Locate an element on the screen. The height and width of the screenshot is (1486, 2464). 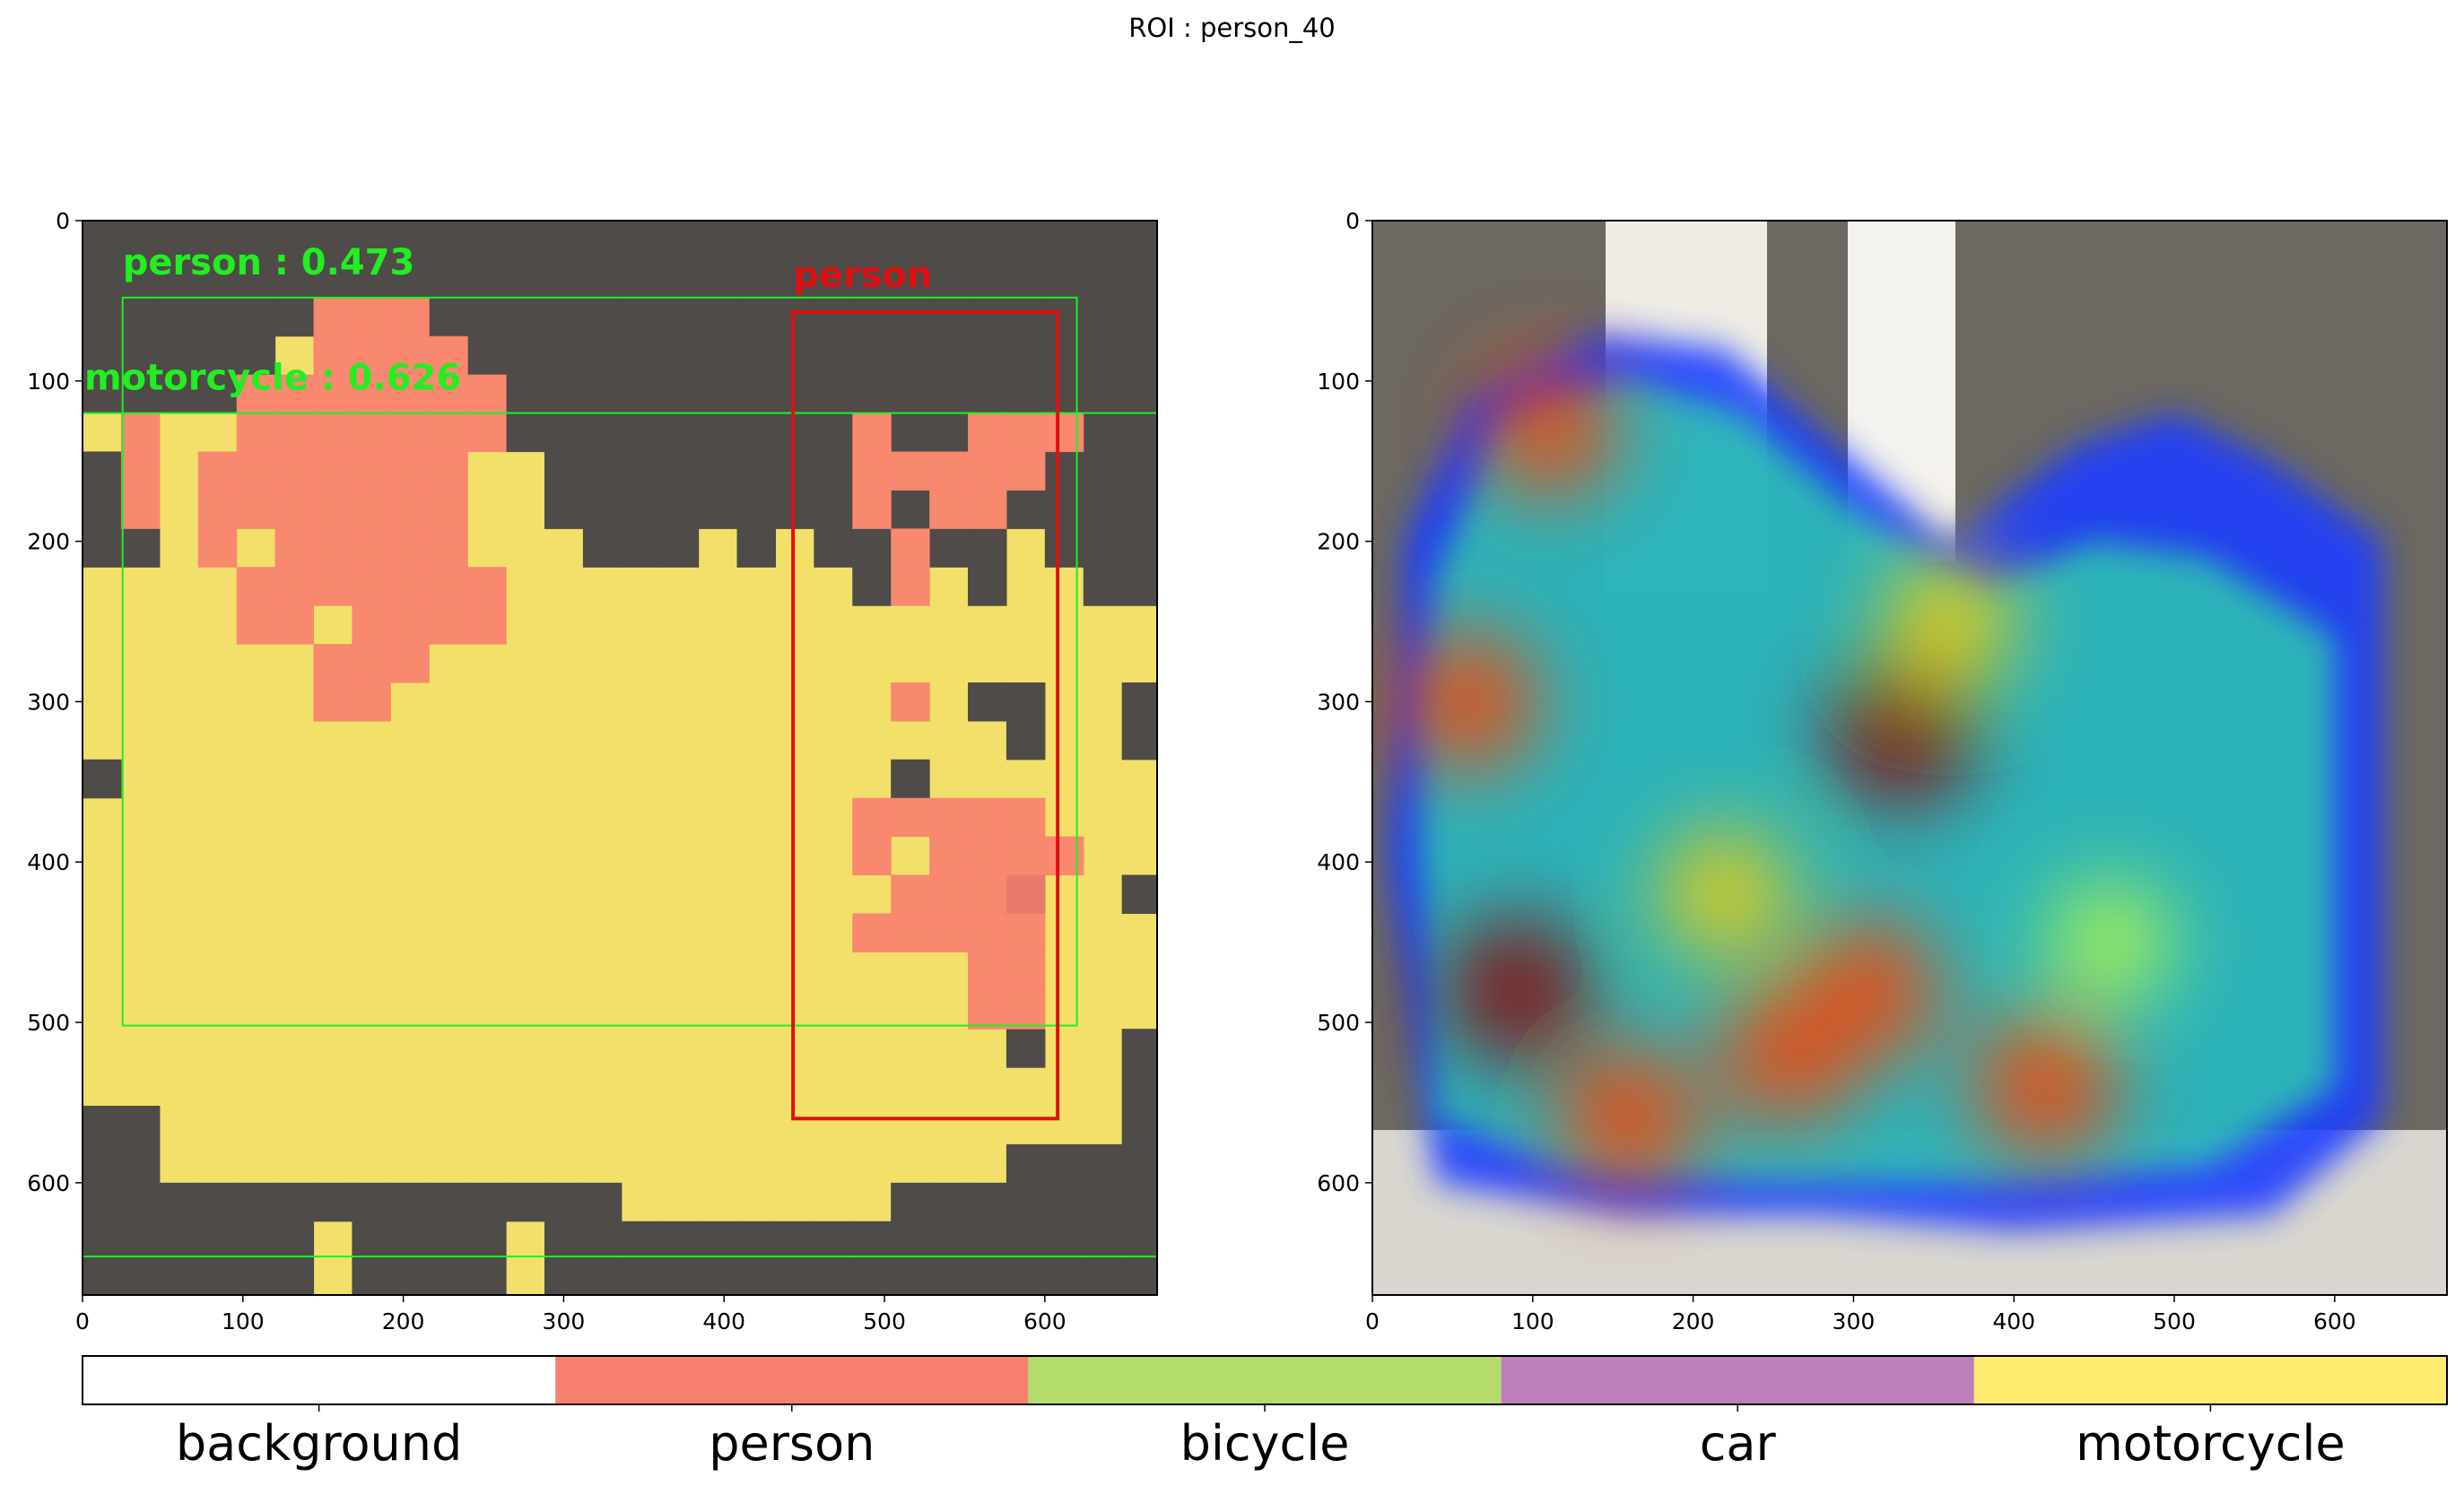
y-tick-label: 400 is located at coordinates (48, 862).